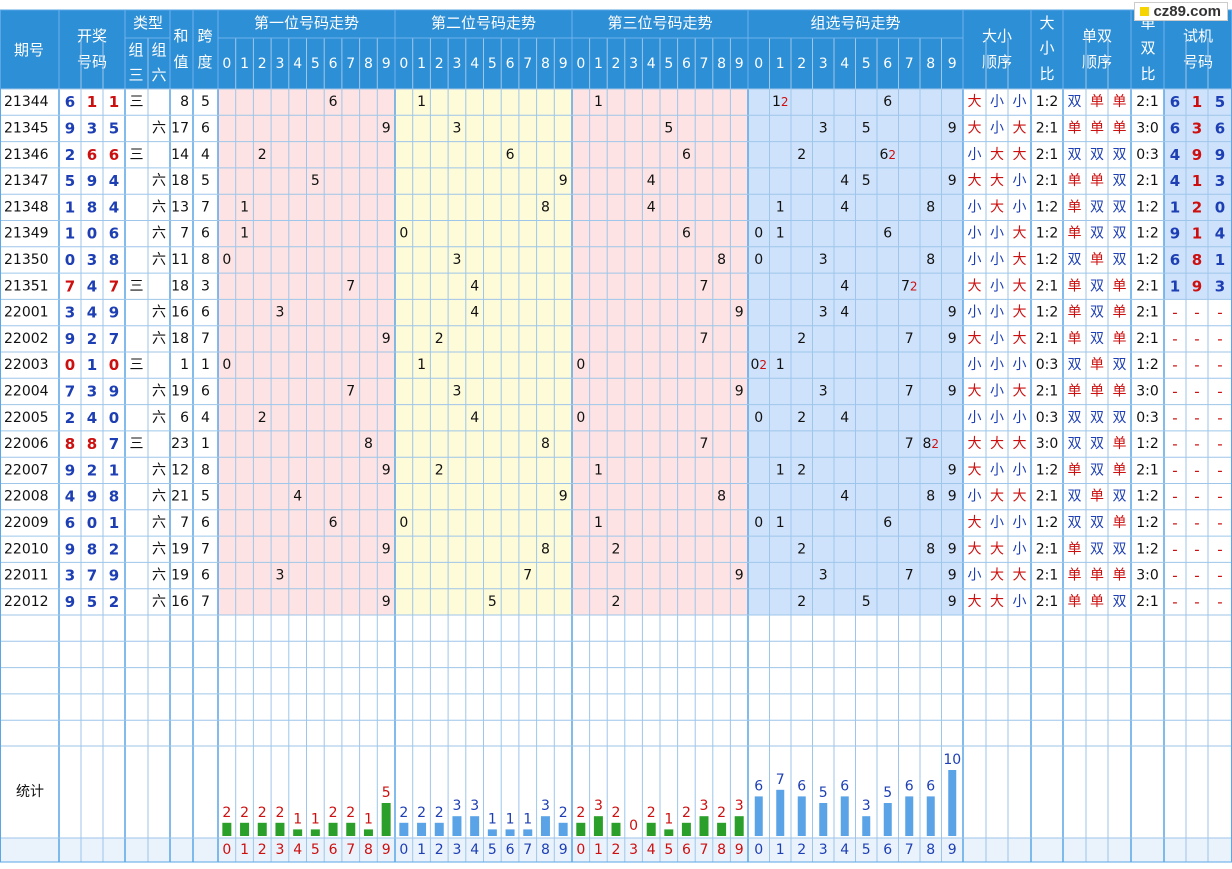 The width and height of the screenshot is (1232, 869). I want to click on row-sum: 11, so click(180, 260).